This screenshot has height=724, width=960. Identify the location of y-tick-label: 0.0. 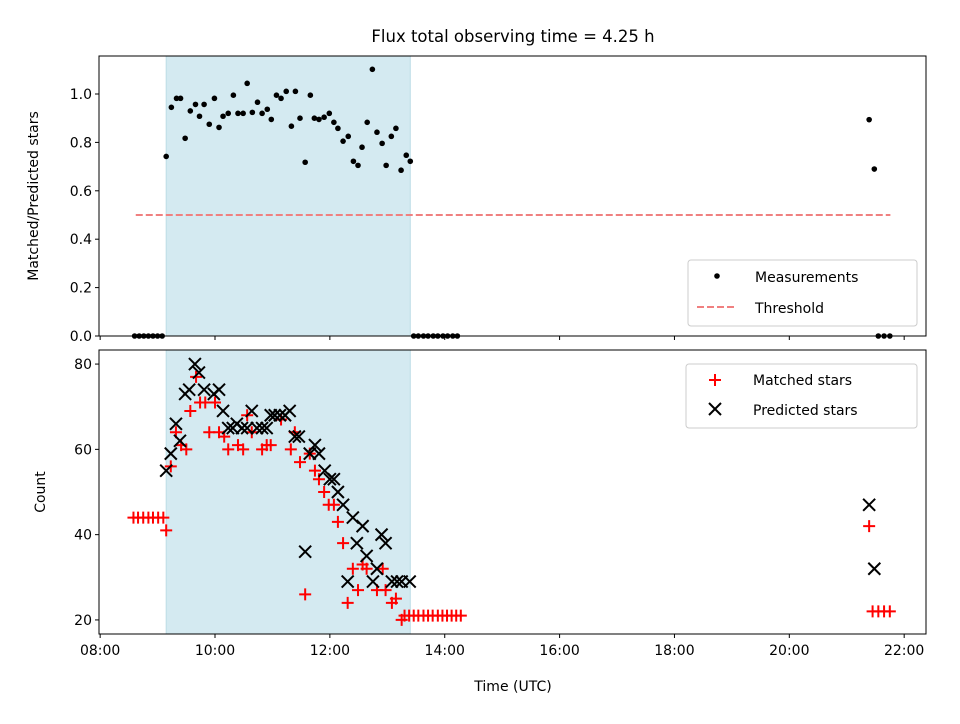
(81, 337).